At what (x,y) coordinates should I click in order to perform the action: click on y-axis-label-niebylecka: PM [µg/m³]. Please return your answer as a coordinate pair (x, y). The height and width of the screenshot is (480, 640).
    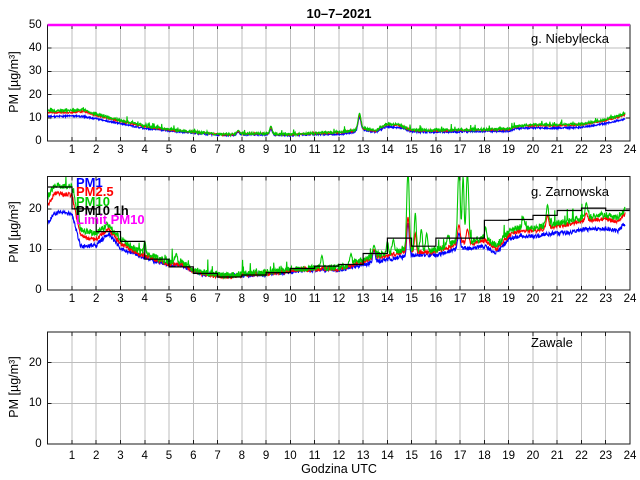
    Looking at the image, I should click on (14, 82).